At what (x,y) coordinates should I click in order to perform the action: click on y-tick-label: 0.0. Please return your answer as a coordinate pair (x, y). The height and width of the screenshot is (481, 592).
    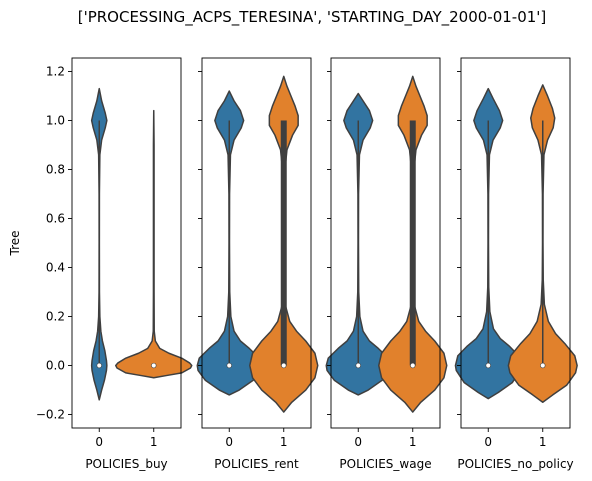
    Looking at the image, I should click on (55, 366).